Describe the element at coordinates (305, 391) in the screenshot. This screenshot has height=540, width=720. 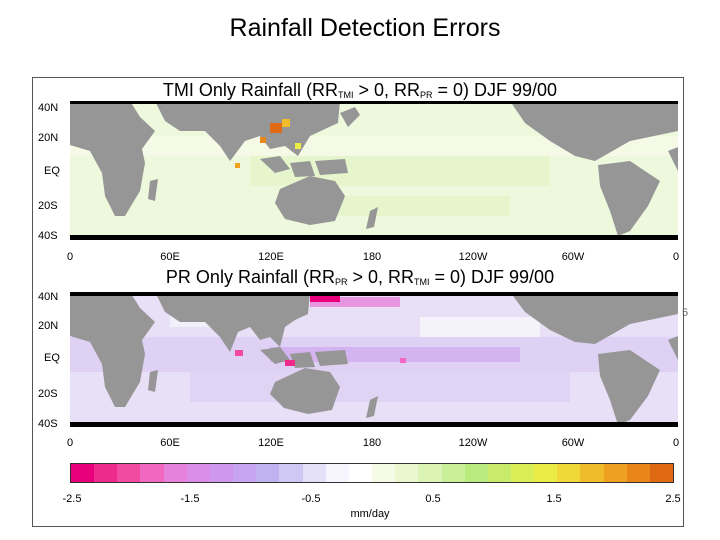
I see `bottom-australia` at that location.